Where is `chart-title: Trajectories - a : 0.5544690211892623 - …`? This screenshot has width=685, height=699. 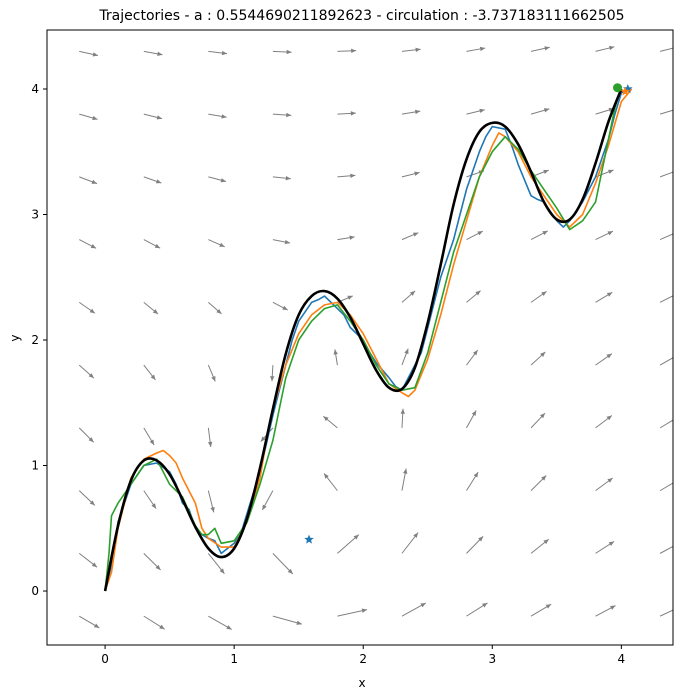
chart-title: Trajectories - a : 0.5544690211892623 - … is located at coordinates (361, 16).